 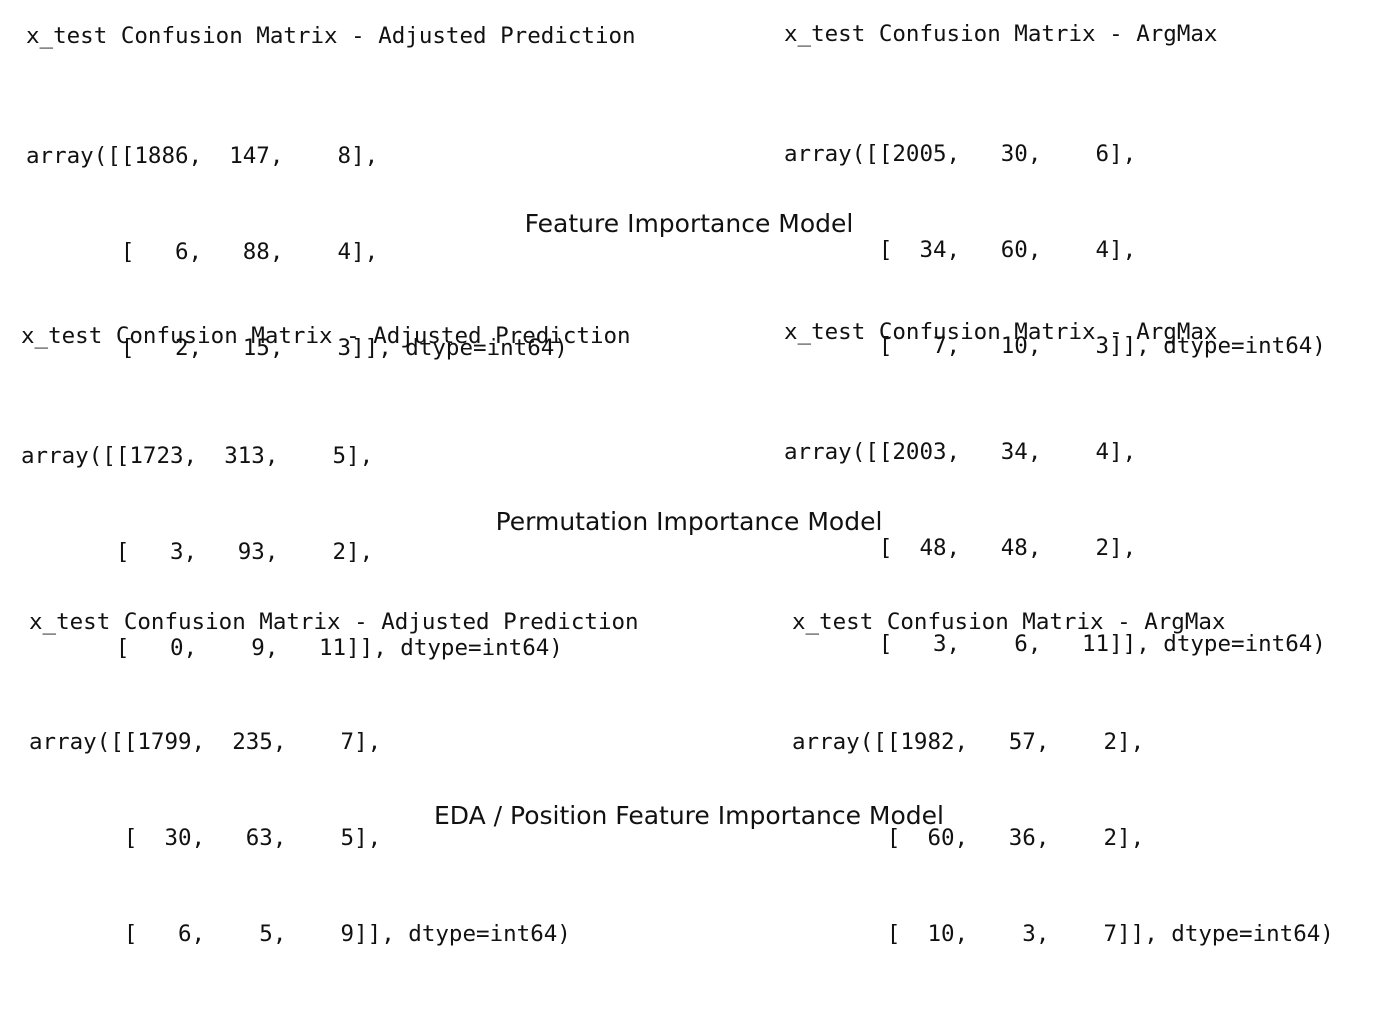 I want to click on matrix-row: [ 48, 48, 2],, so click(x=960, y=548).